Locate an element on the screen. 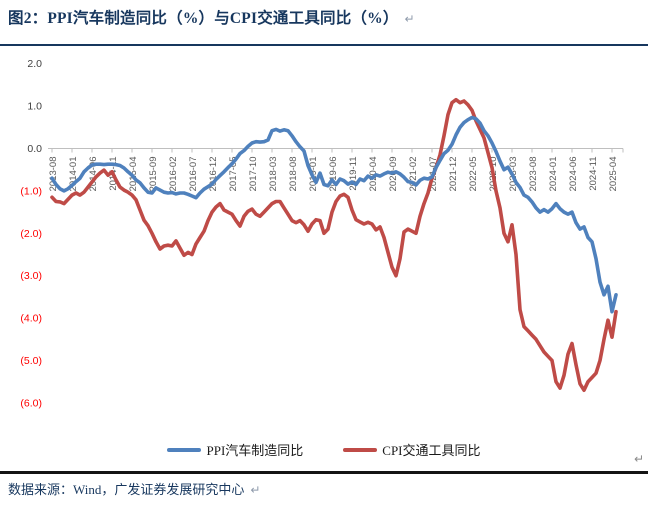 The width and height of the screenshot is (648, 516). legend-item-ppi: PPI汽车制造同比 is located at coordinates (235, 449).